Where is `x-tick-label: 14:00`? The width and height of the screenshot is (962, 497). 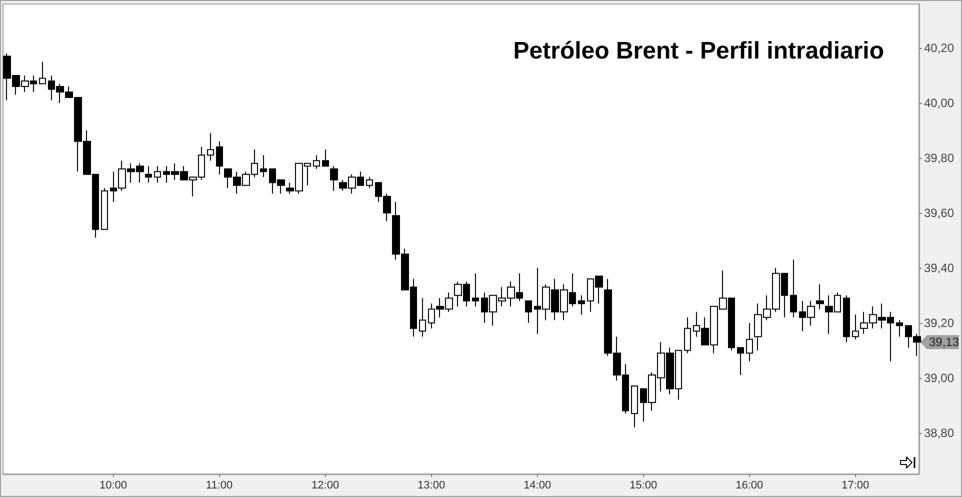
x-tick-label: 14:00 is located at coordinates (538, 486).